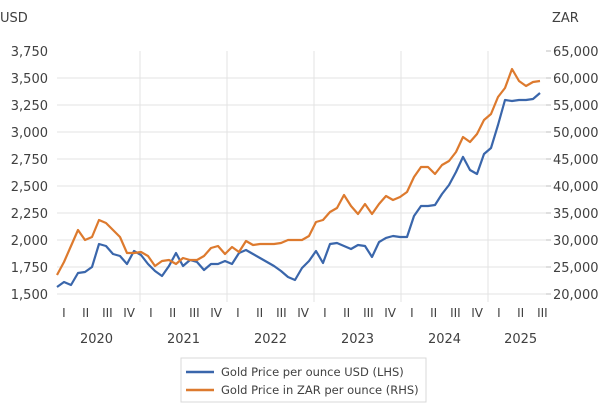  Describe the element at coordinates (29, 79) in the screenshot. I see `left-tick-label: 3,500` at that location.